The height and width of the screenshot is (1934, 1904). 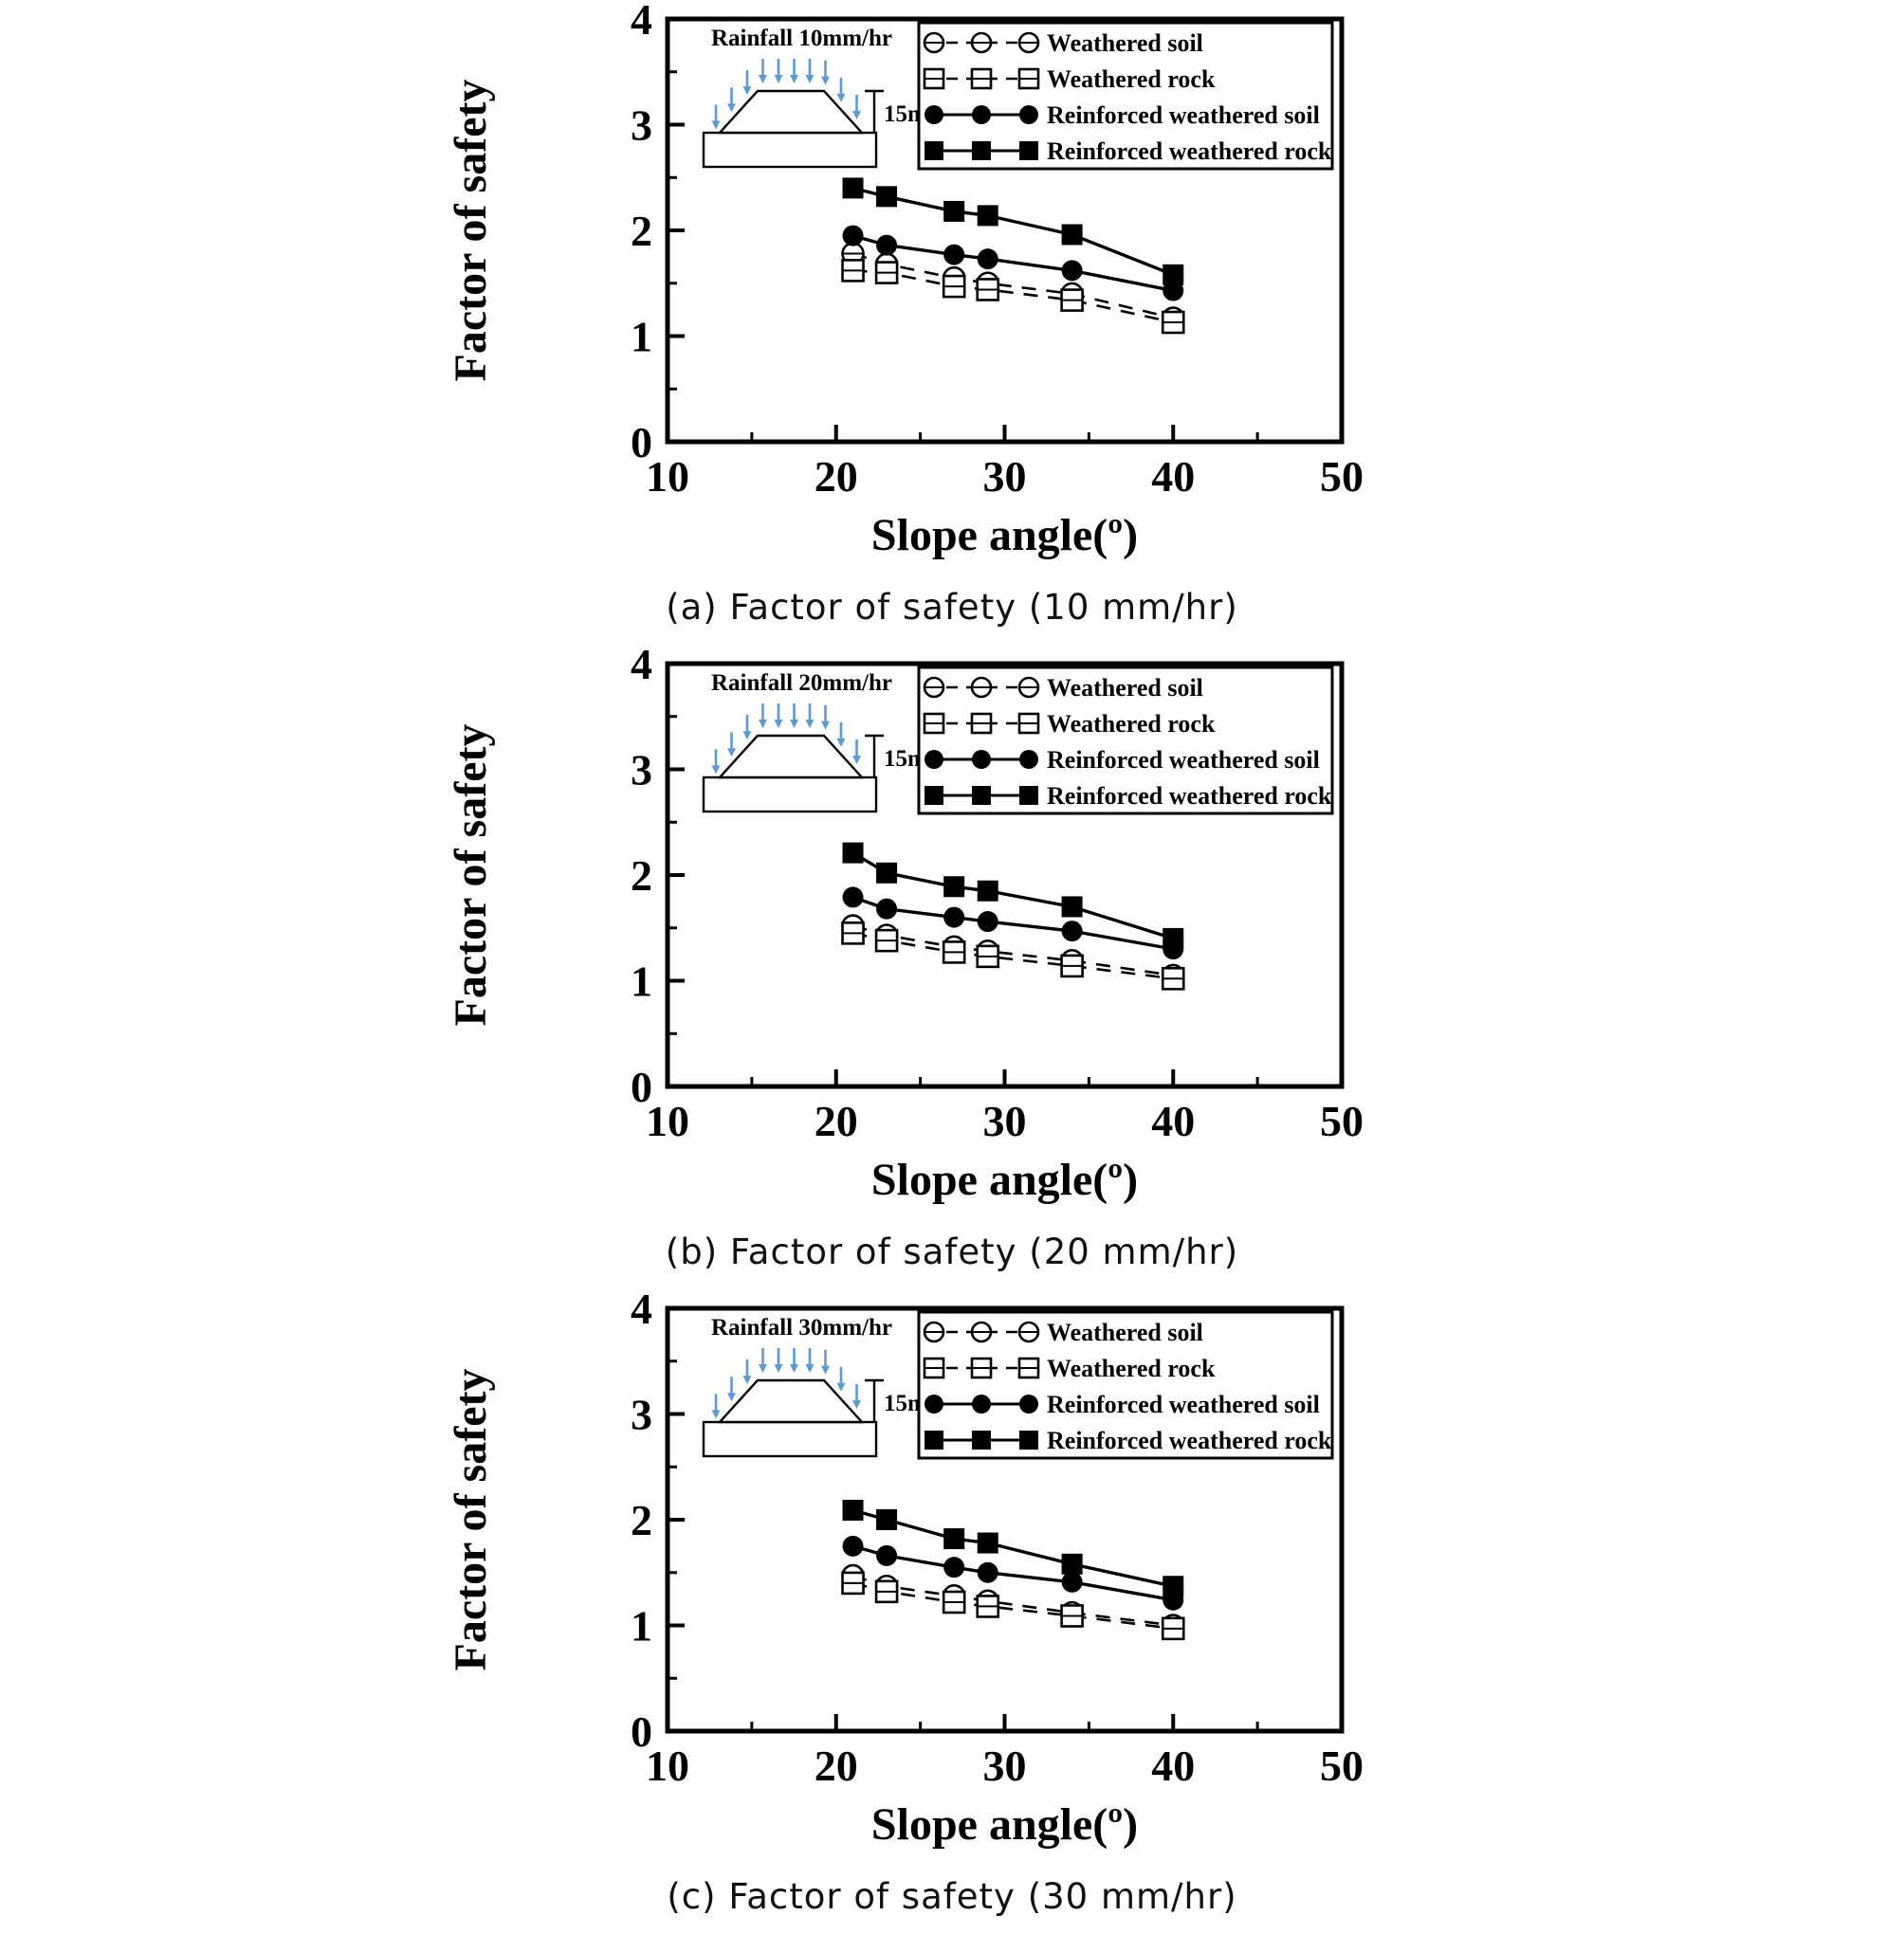 What do you see at coordinates (952, 607) in the screenshot?
I see `caption-a: (a) Factor of safety (10 mm/hr)` at bounding box center [952, 607].